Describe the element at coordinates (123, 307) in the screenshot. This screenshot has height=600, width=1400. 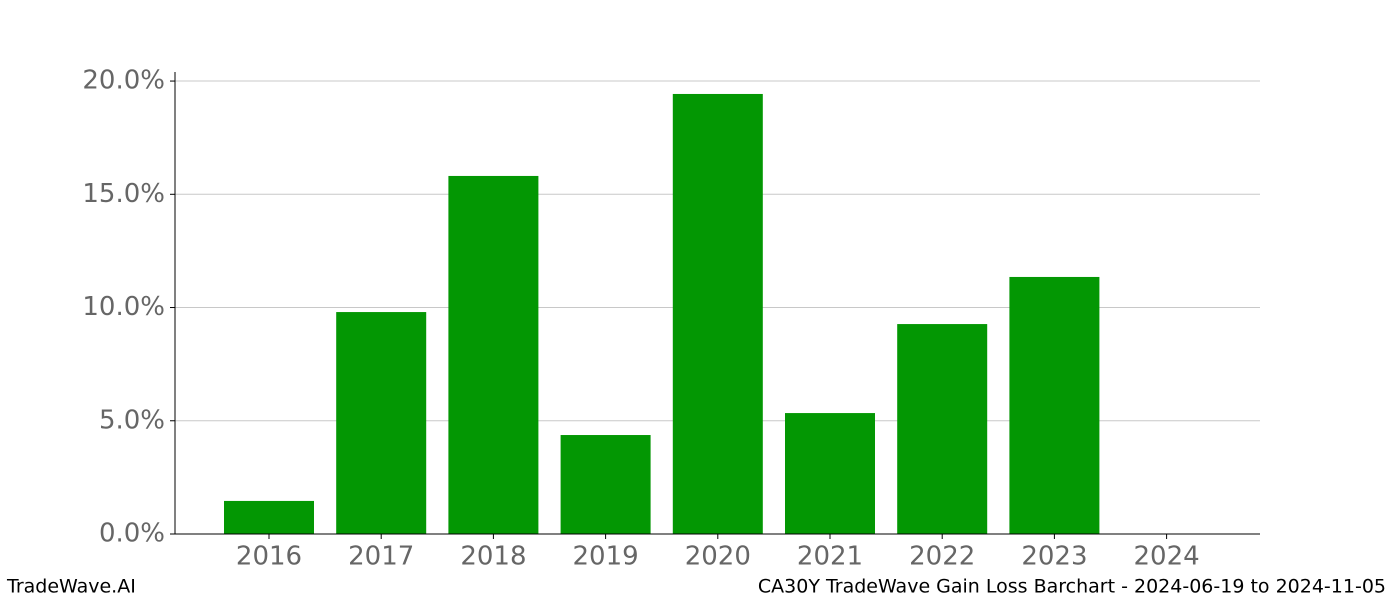
I see `y-tick-label: 10.0%` at that location.